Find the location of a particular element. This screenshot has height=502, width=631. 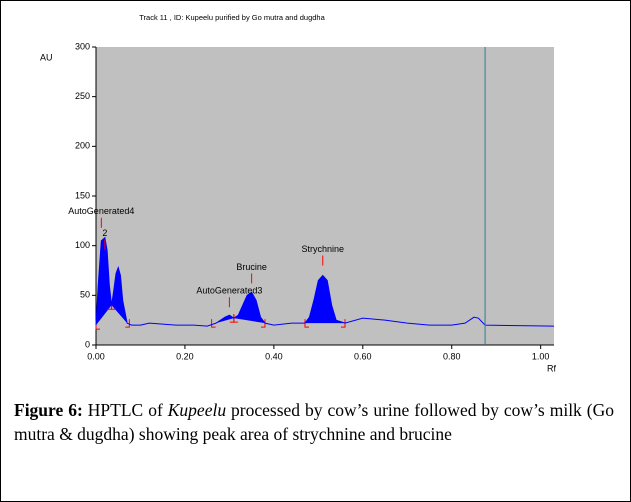

x-tick-label: 1.00 is located at coordinates (541, 356).